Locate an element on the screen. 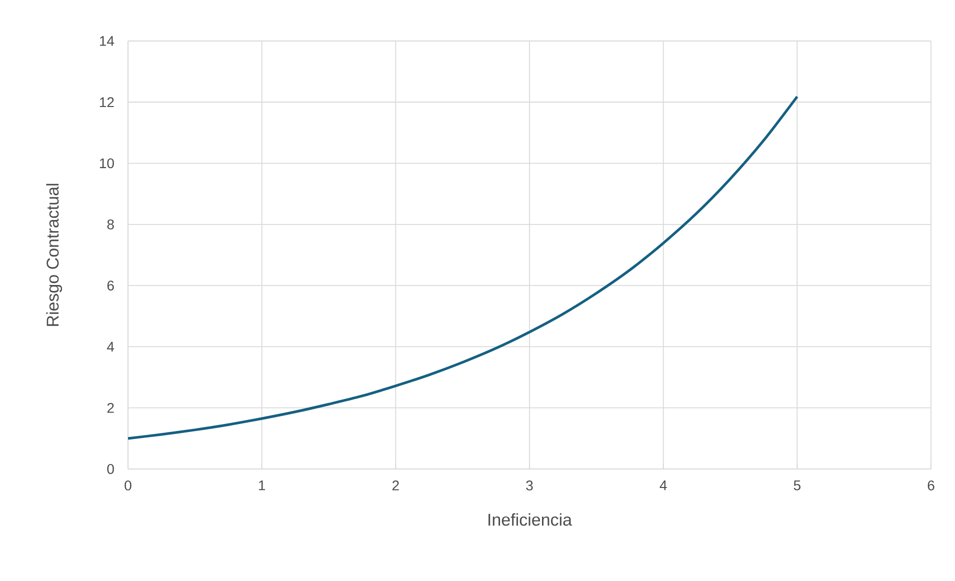  y-tick-label: 4 is located at coordinates (110, 347).